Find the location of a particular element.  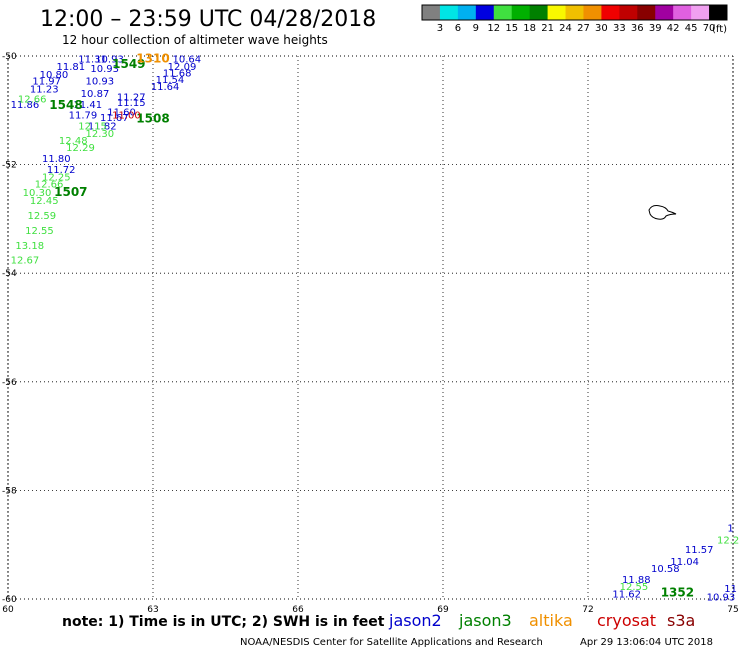

colorbar-border is located at coordinates (574, 12).